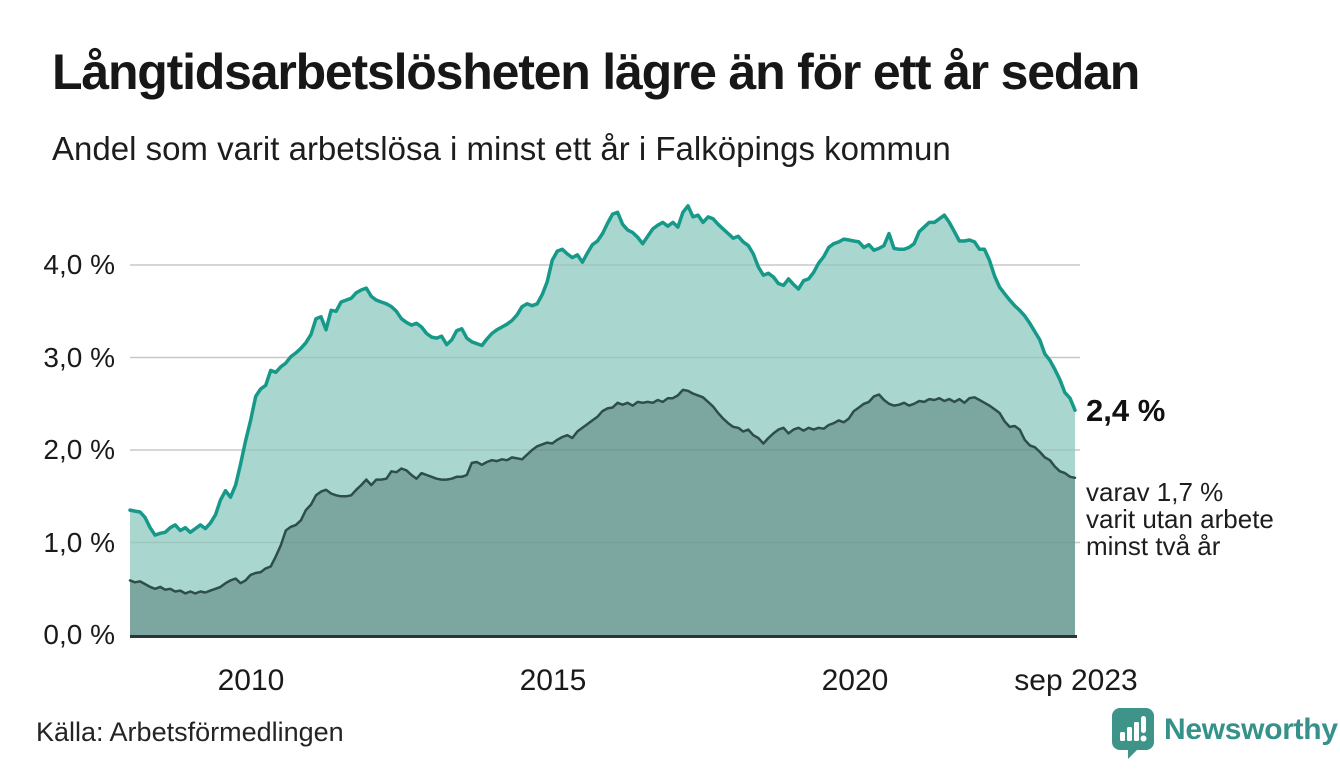  Describe the element at coordinates (190, 732) in the screenshot. I see `source-credit: Källa: Arbetsförmedlingen` at that location.